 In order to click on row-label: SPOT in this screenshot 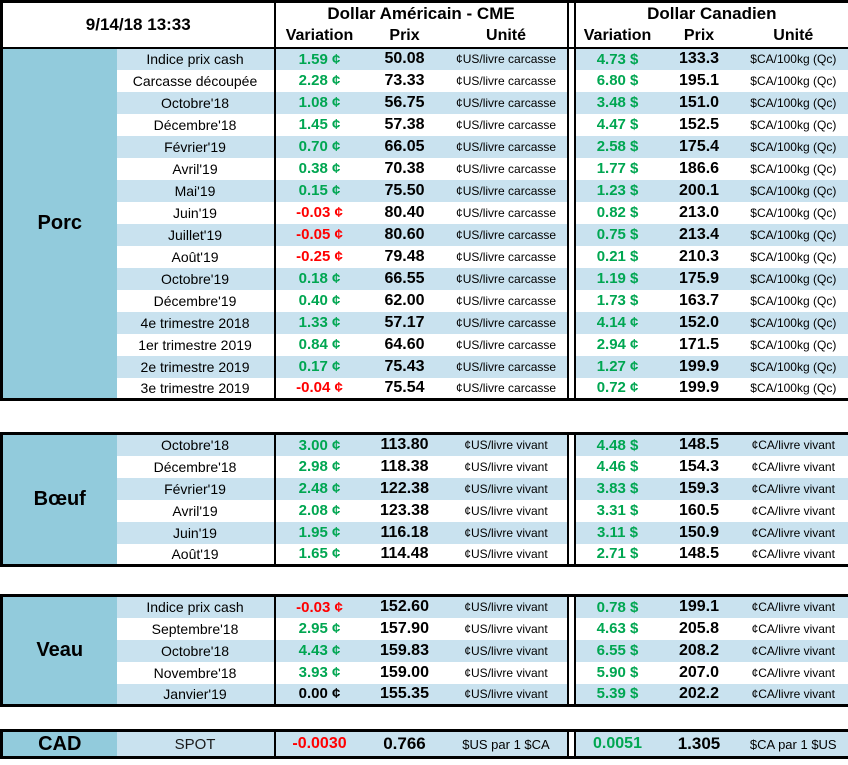, I will do `click(195, 744)`.